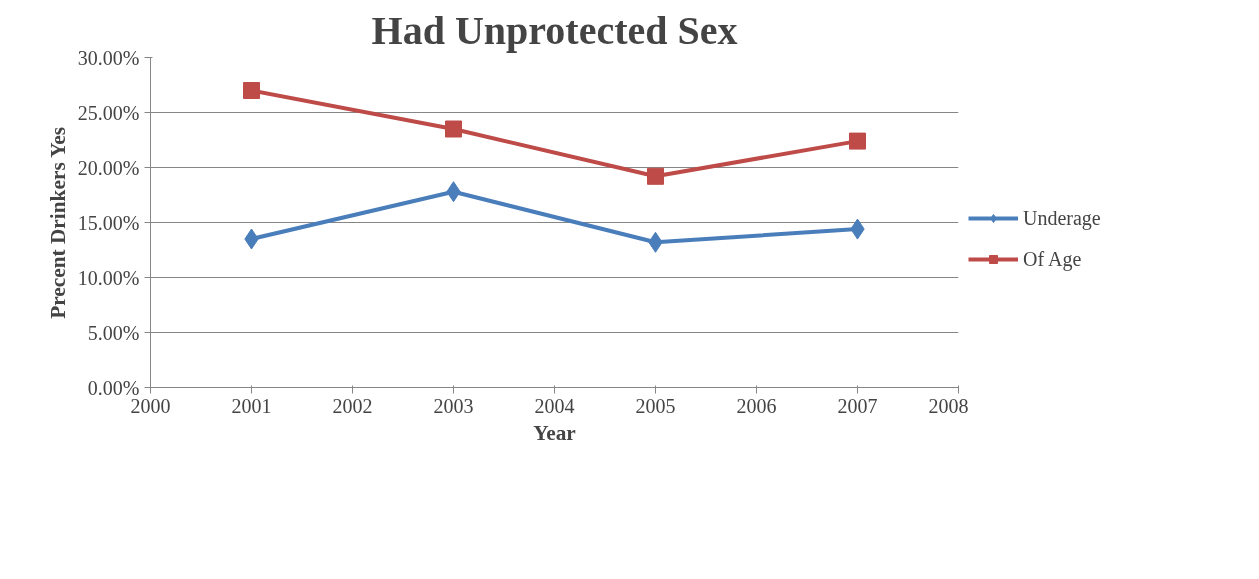 This screenshot has height=579, width=1259. I want to click on y-tick-label: 15.00%, so click(108, 222).